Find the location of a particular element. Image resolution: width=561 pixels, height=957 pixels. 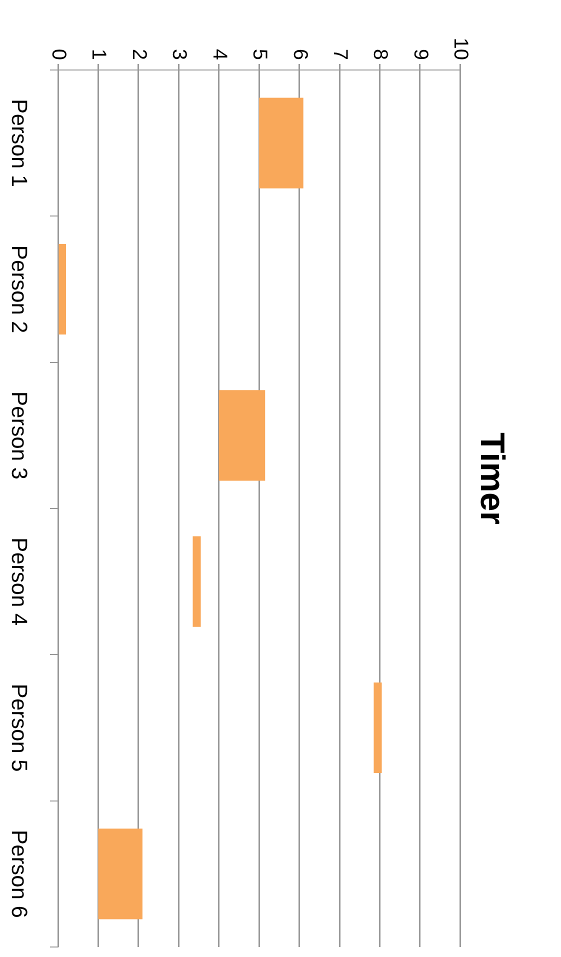

x-tick-label: 2 is located at coordinates (139, 54).